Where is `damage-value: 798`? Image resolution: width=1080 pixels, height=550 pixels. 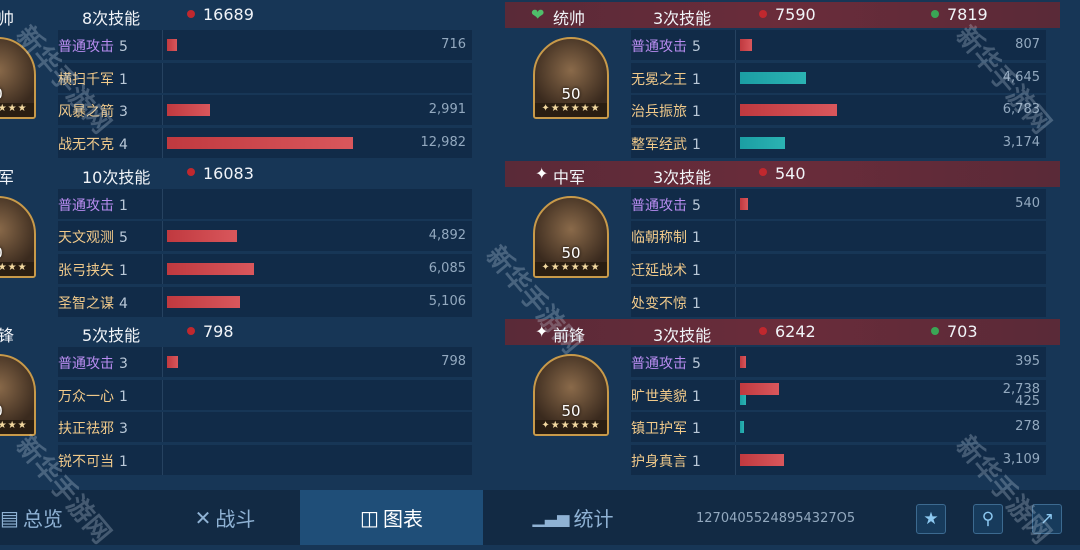
damage-value: 798 is located at coordinates (453, 361).